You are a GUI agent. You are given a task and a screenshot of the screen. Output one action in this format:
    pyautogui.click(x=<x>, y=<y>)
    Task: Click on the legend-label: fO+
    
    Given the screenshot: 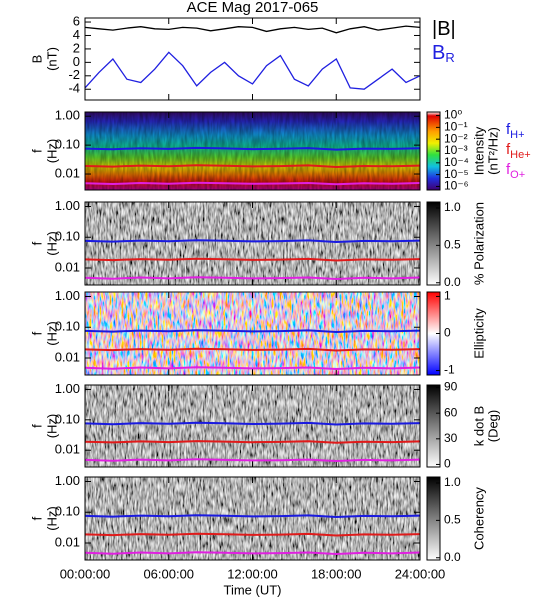 What is the action you would take?
    pyautogui.click(x=515, y=171)
    